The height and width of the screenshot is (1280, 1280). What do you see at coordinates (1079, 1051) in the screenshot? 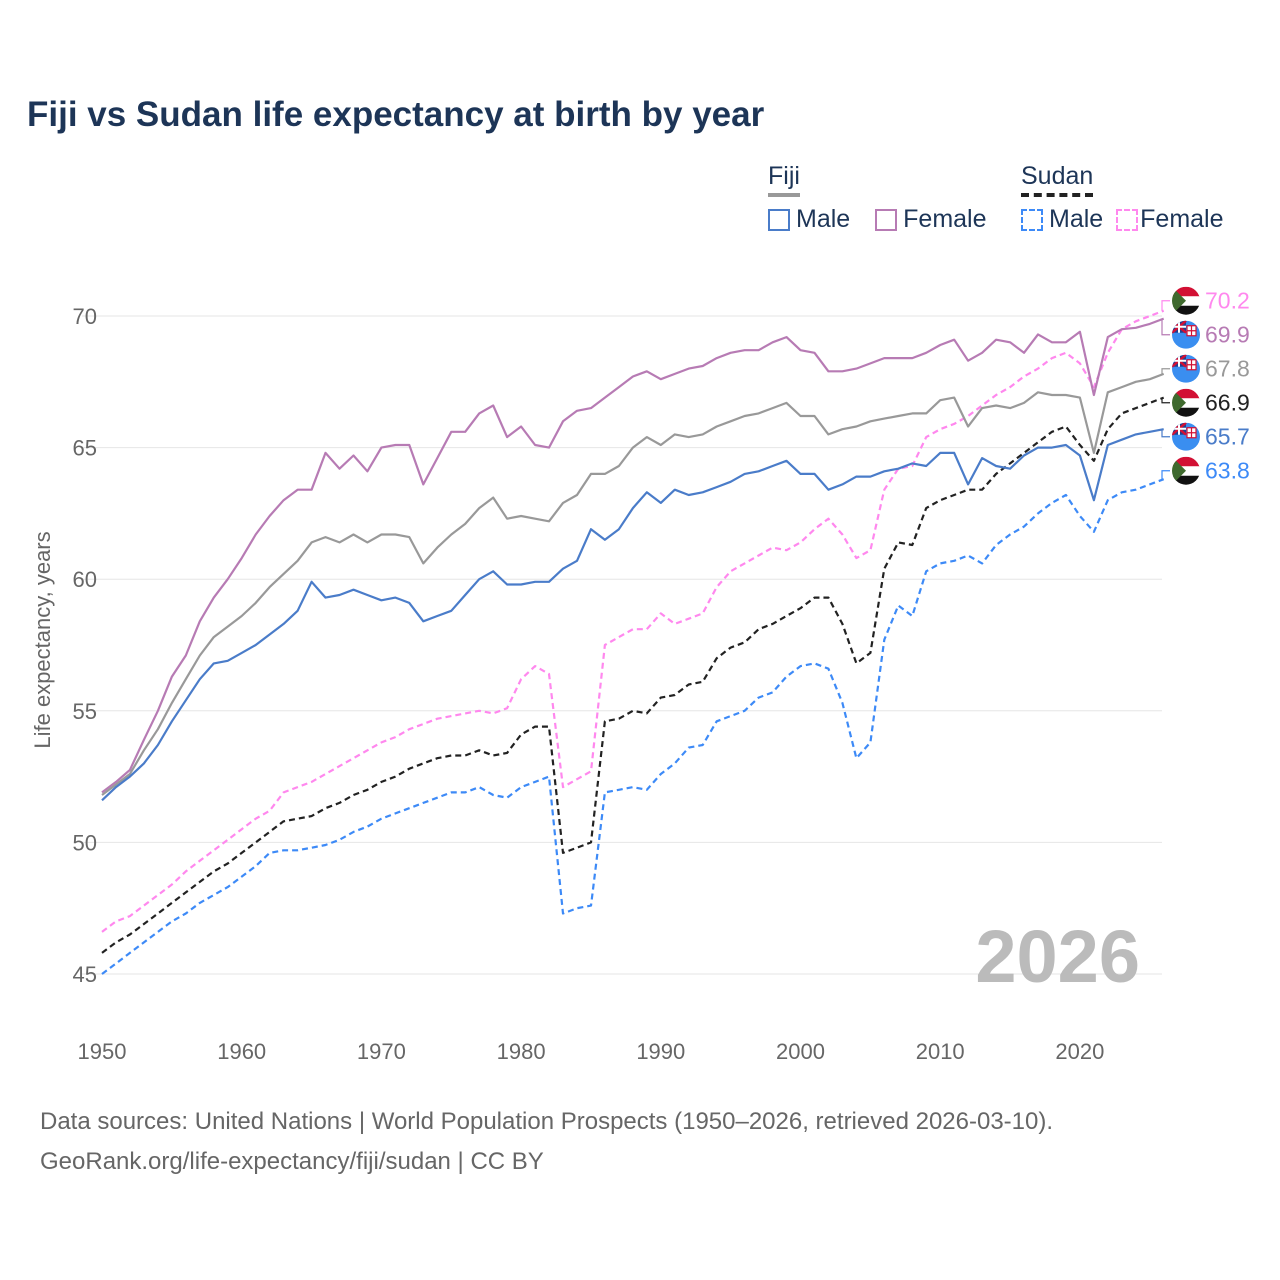
I see `x-tick-label: 2020` at bounding box center [1079, 1051].